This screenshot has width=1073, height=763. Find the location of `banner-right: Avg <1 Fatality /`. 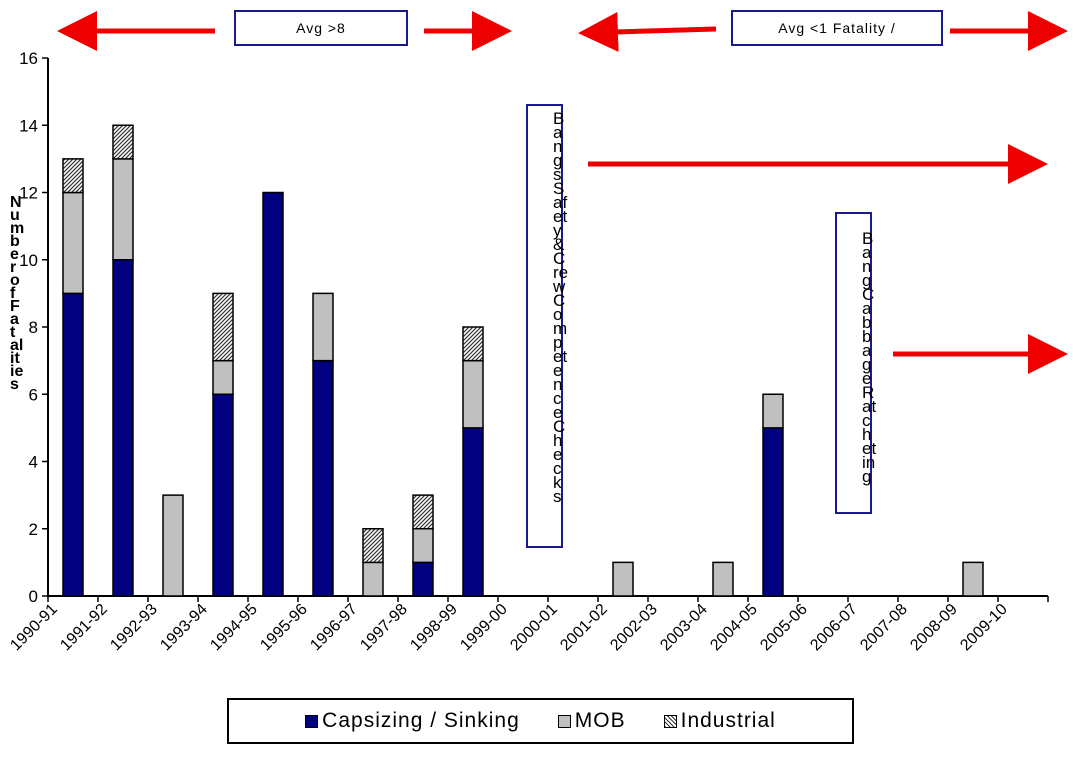

banner-right: Avg <1 Fatality / is located at coordinates (837, 28).